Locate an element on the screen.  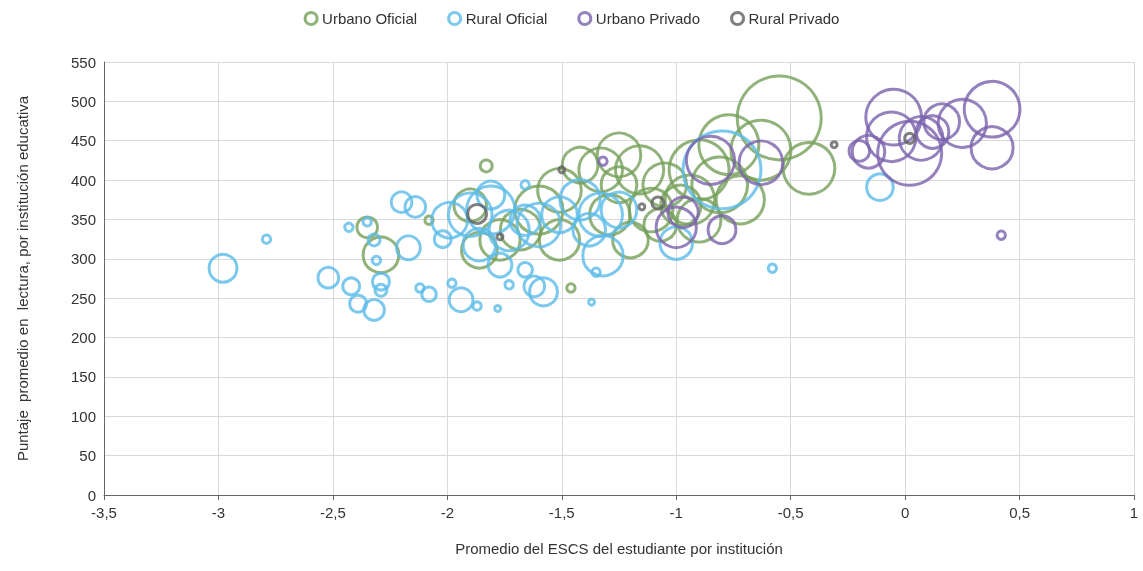
y-tick-label: 450 is located at coordinates (83, 141).